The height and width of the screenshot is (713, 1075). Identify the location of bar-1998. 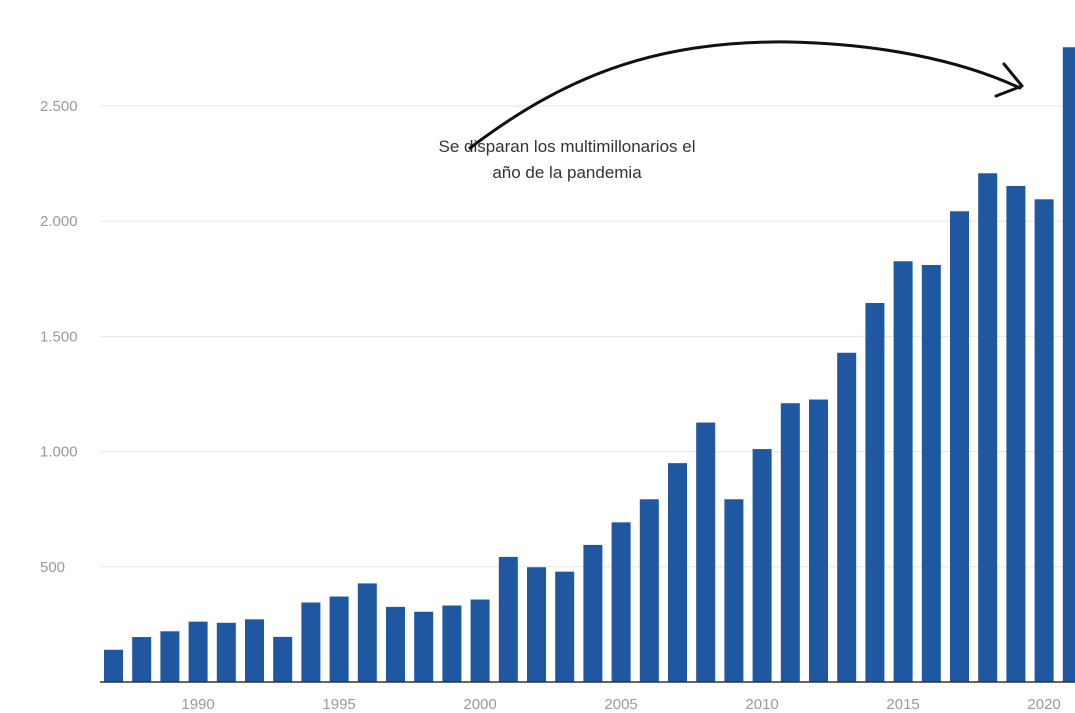
(424, 646).